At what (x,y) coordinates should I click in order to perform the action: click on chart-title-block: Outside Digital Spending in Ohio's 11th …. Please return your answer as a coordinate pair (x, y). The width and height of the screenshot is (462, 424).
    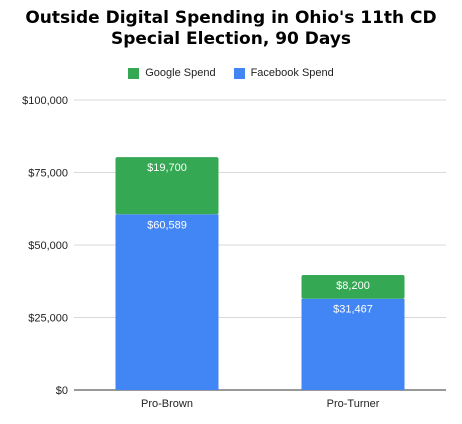
    Looking at the image, I should click on (231, 29).